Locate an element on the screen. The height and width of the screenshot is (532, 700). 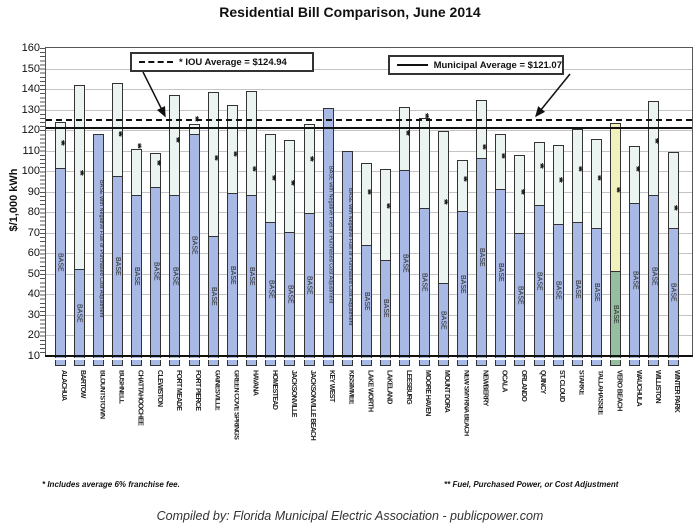
bar-tallahassee: BASE is located at coordinates (596, 252).